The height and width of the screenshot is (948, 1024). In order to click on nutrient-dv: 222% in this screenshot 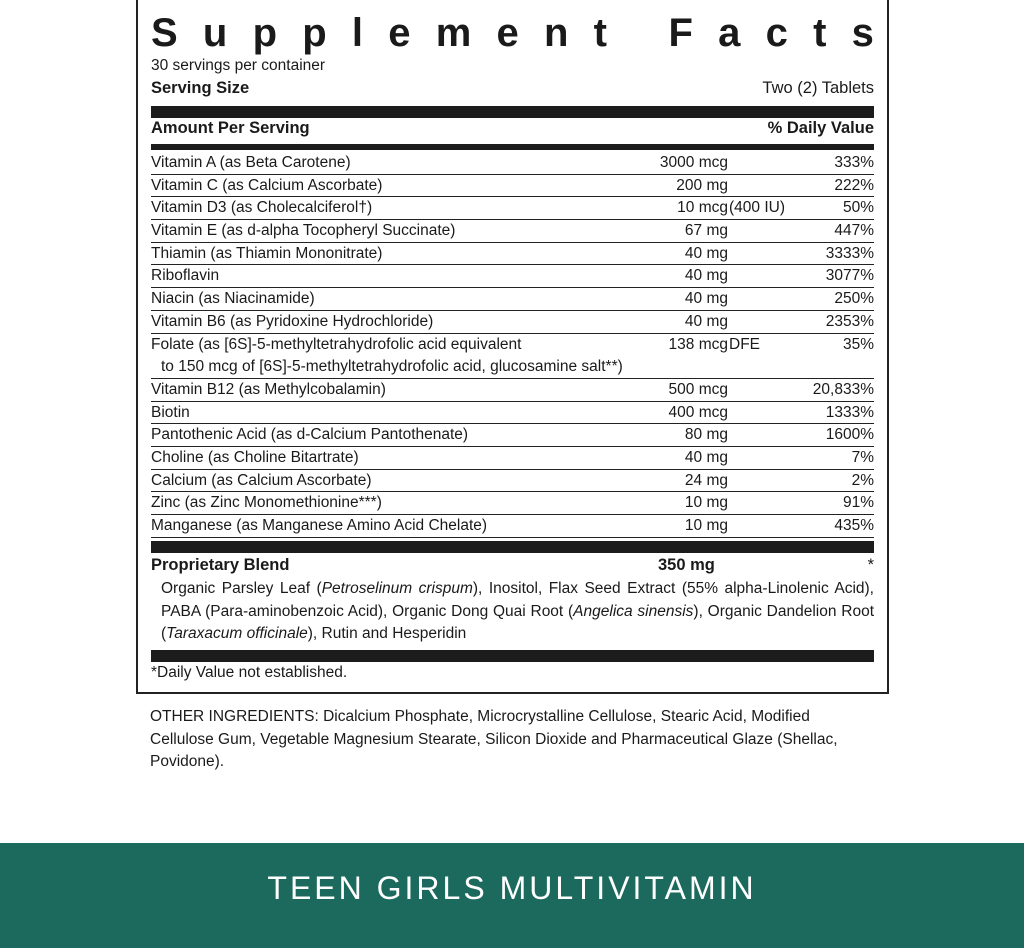, I will do `click(854, 185)`.